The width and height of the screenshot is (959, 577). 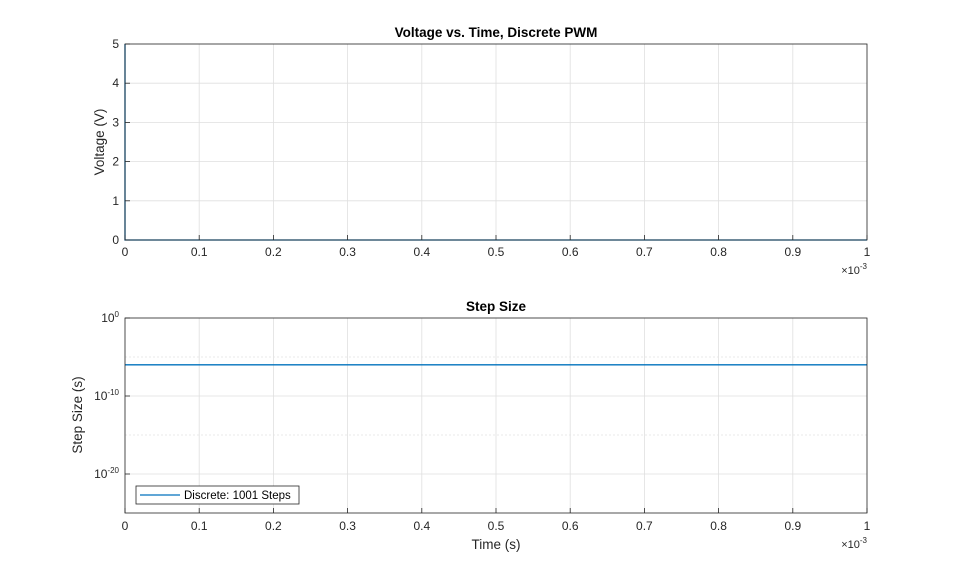 I want to click on stepsize-x-tick-label: 0.7, so click(x=644, y=526).